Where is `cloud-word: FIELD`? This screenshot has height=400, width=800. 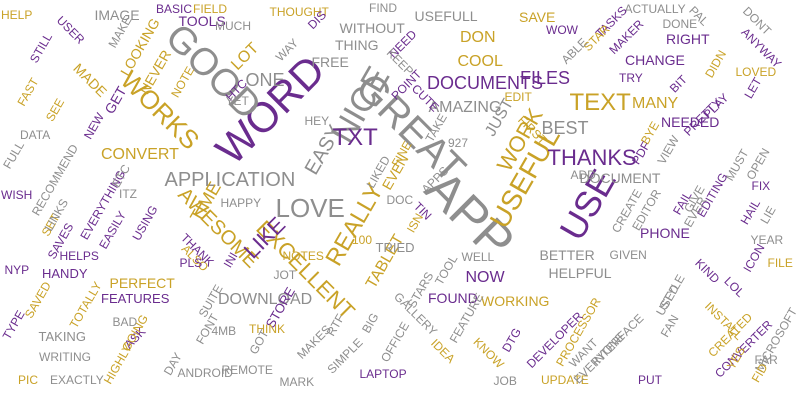
cloud-word: FIELD is located at coordinates (210, 9).